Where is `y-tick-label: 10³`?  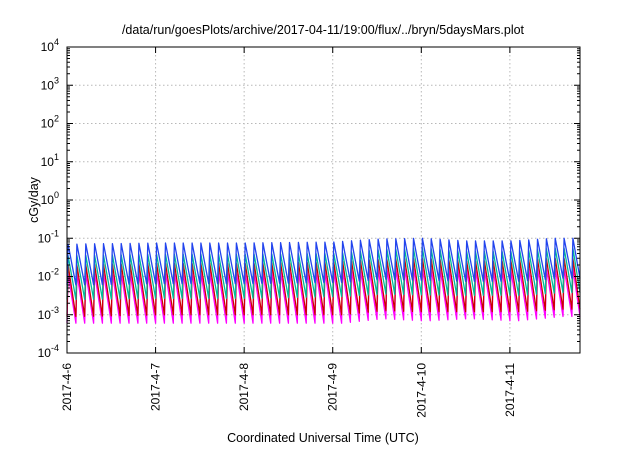
y-tick-label: 10³ is located at coordinates (50, 83).